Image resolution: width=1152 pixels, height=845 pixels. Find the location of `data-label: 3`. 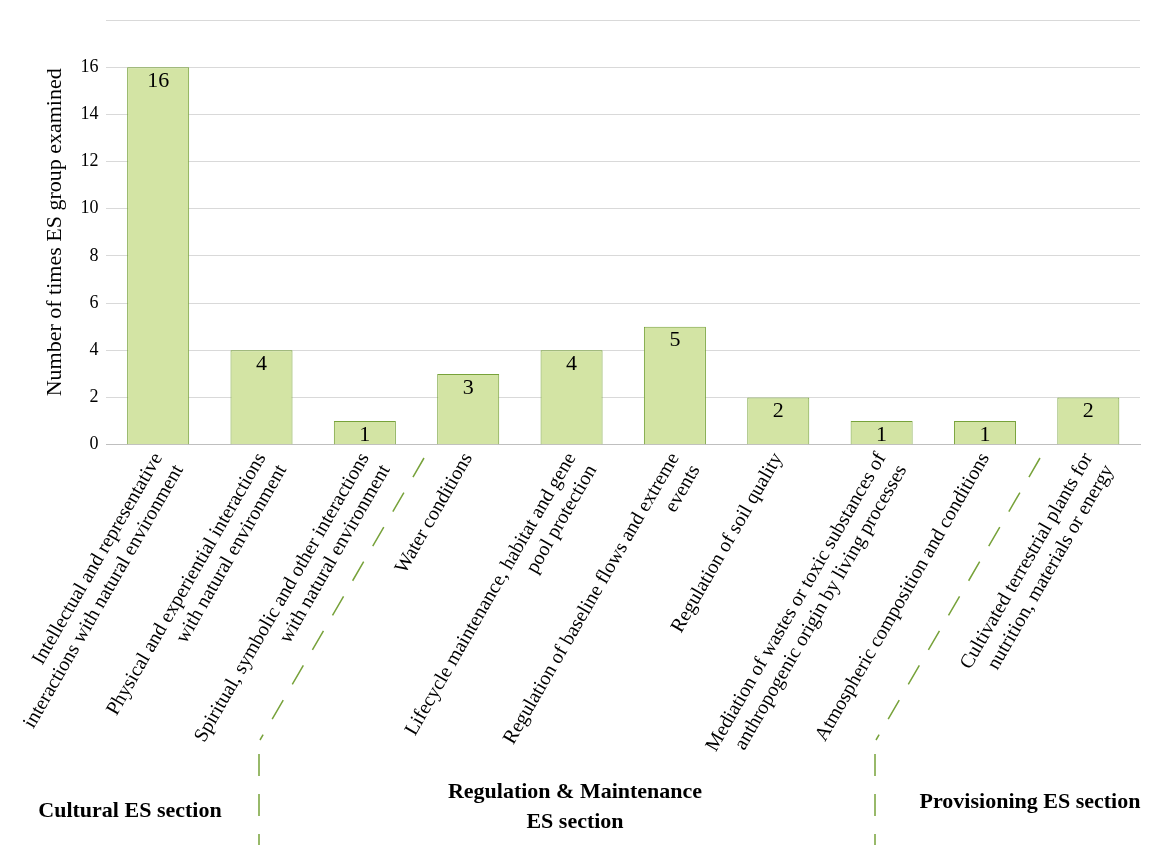

data-label: 3 is located at coordinates (468, 386).